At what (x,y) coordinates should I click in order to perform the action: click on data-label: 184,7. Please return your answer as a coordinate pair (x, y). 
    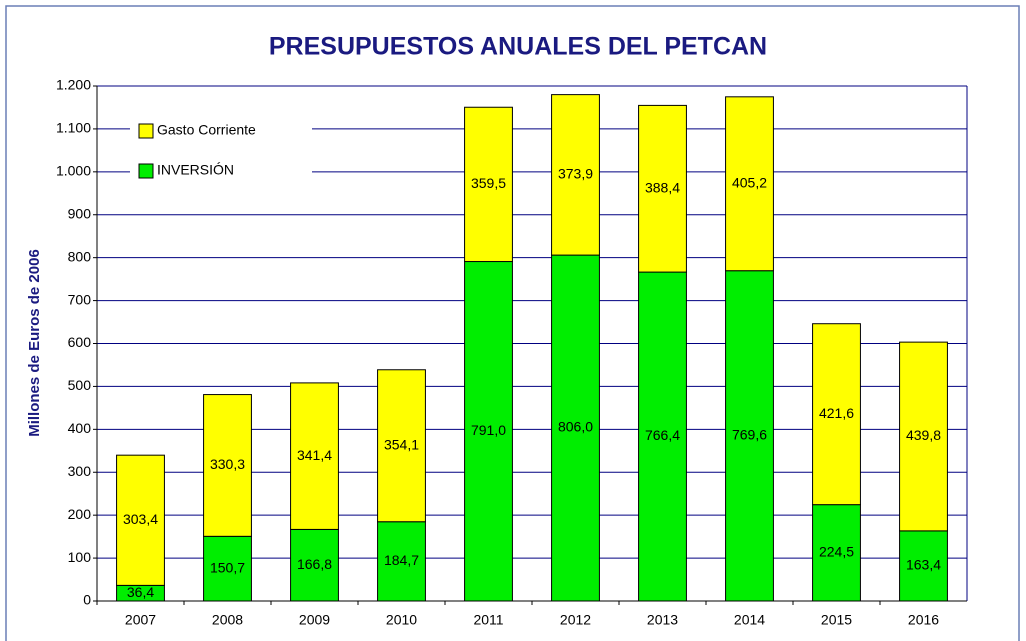
    Looking at the image, I should click on (401, 560).